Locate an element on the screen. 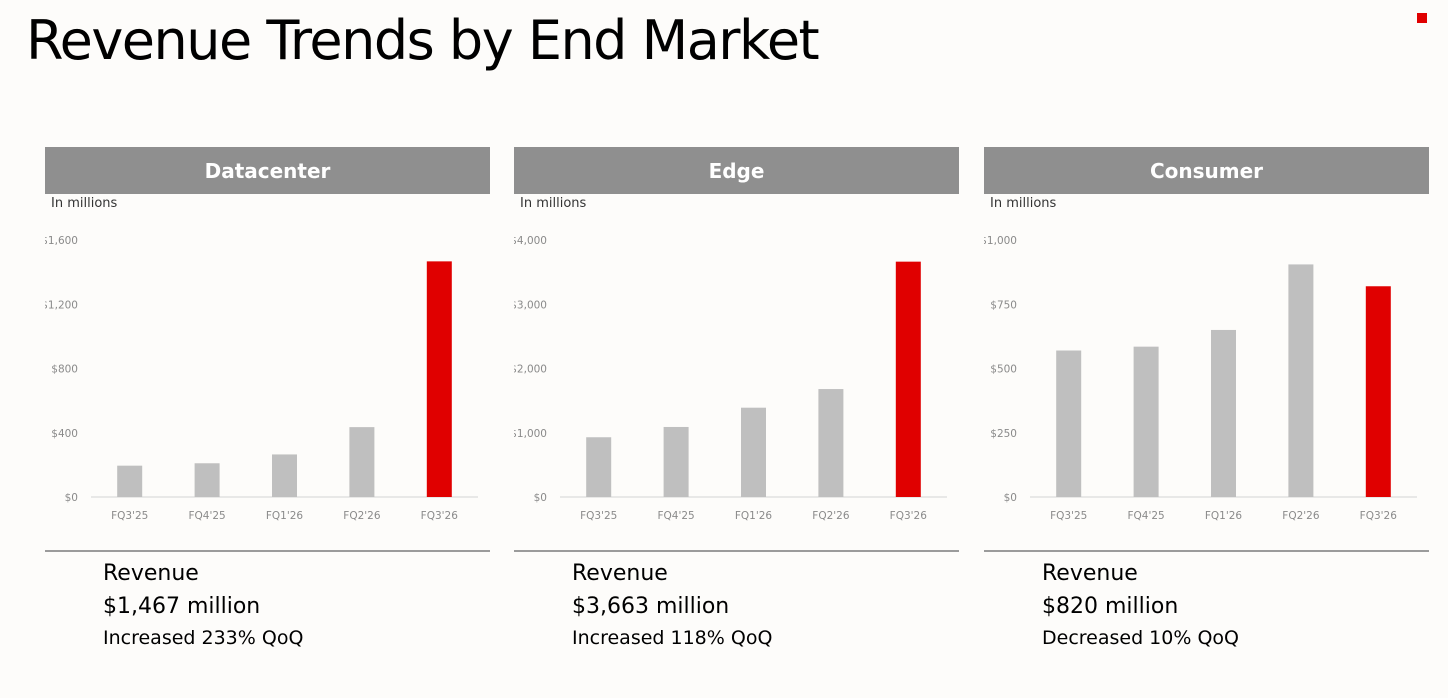 Image resolution: width=1448 pixels, height=698 pixels. page-title: Revenue Trends by End Market is located at coordinates (423, 40).